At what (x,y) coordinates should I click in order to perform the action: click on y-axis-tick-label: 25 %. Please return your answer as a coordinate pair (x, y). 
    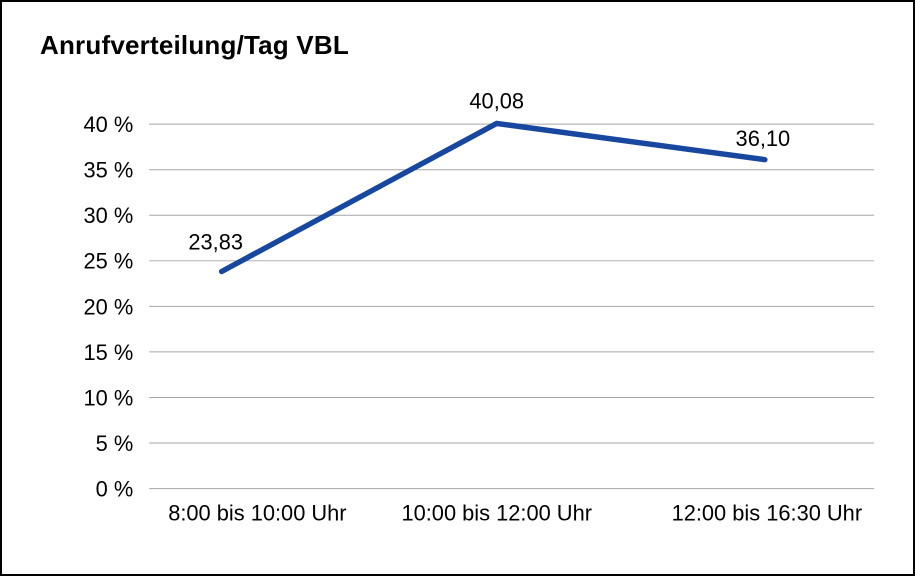
    Looking at the image, I should click on (109, 261).